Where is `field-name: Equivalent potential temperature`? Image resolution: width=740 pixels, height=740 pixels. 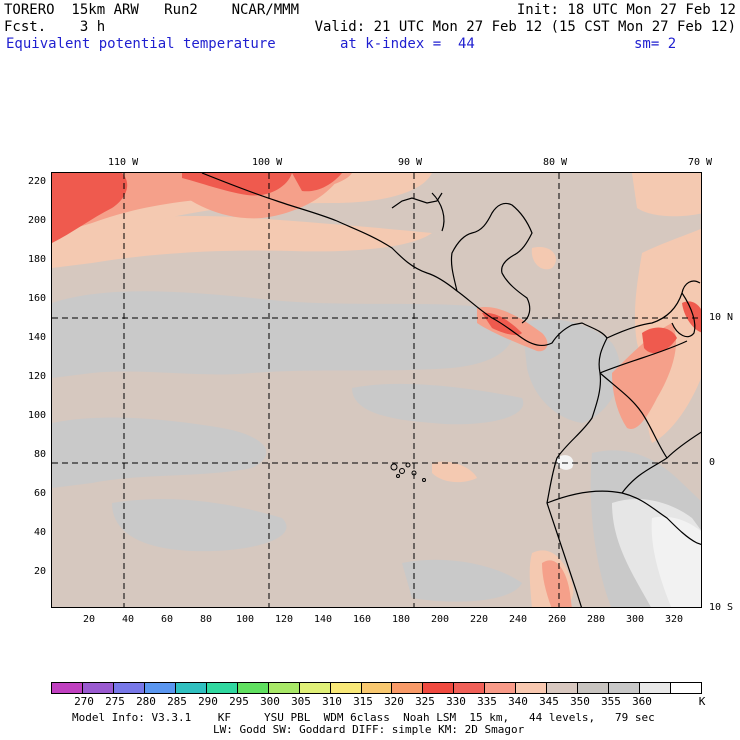 field-name: Equivalent potential temperature is located at coordinates (141, 44).